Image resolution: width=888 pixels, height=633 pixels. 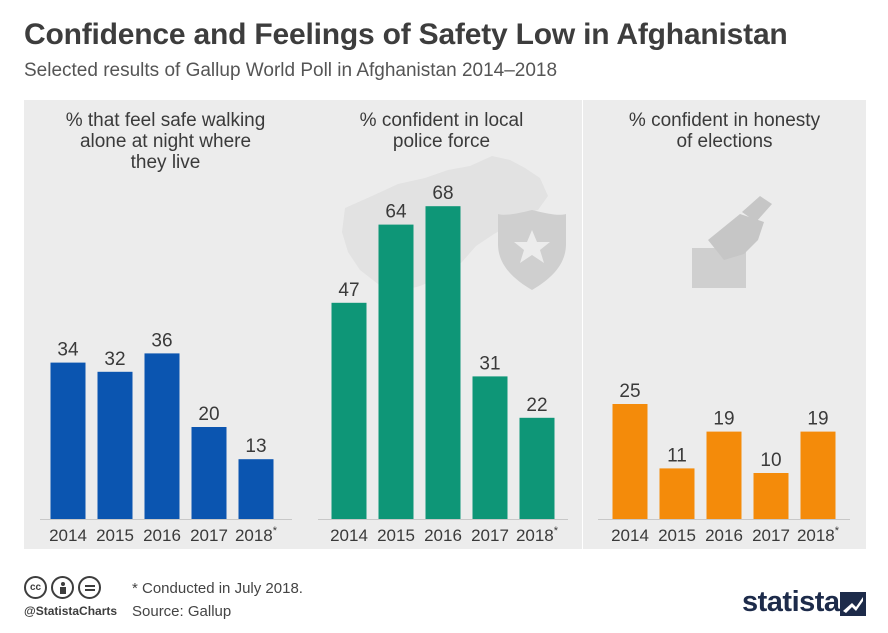 What do you see at coordinates (489, 363) in the screenshot?
I see `data-label: 31` at bounding box center [489, 363].